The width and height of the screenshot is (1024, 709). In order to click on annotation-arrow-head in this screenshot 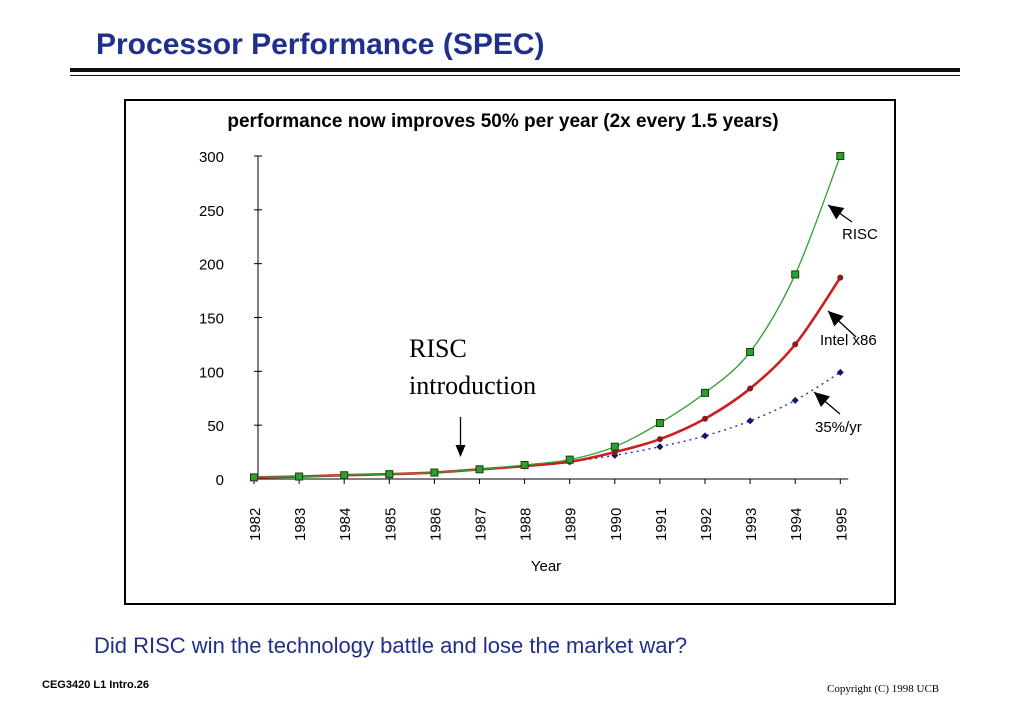, I will do `click(460, 451)`.